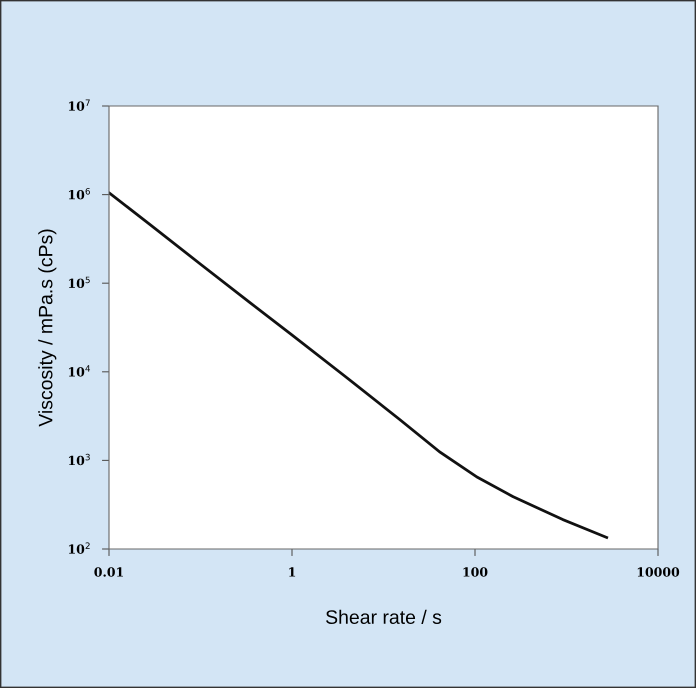  I want to click on y-axis-title: Viscosity / mPa.s (cPs), so click(47, 328).